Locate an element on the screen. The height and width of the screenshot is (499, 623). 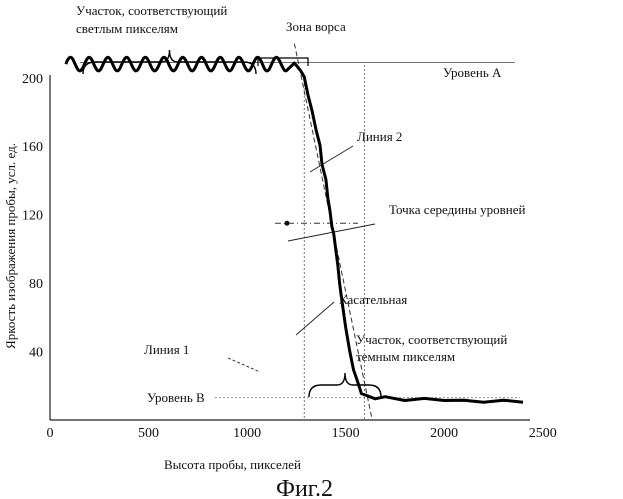
line-2-label: Линия 2 is located at coordinates (379, 136).